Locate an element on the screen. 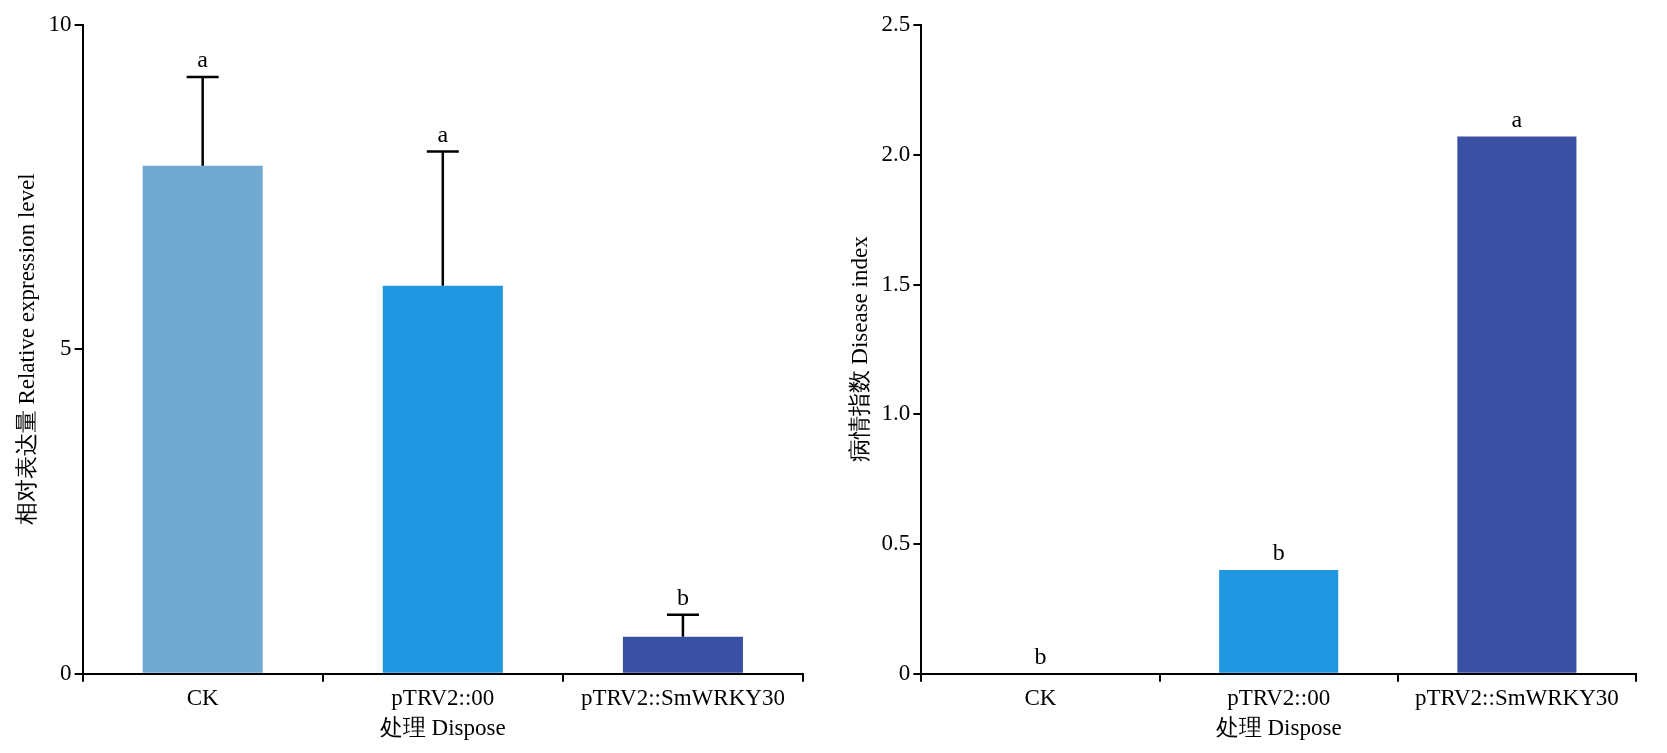 This screenshot has width=1667, height=753. y-tick-label: 1.5 is located at coordinates (896, 283).